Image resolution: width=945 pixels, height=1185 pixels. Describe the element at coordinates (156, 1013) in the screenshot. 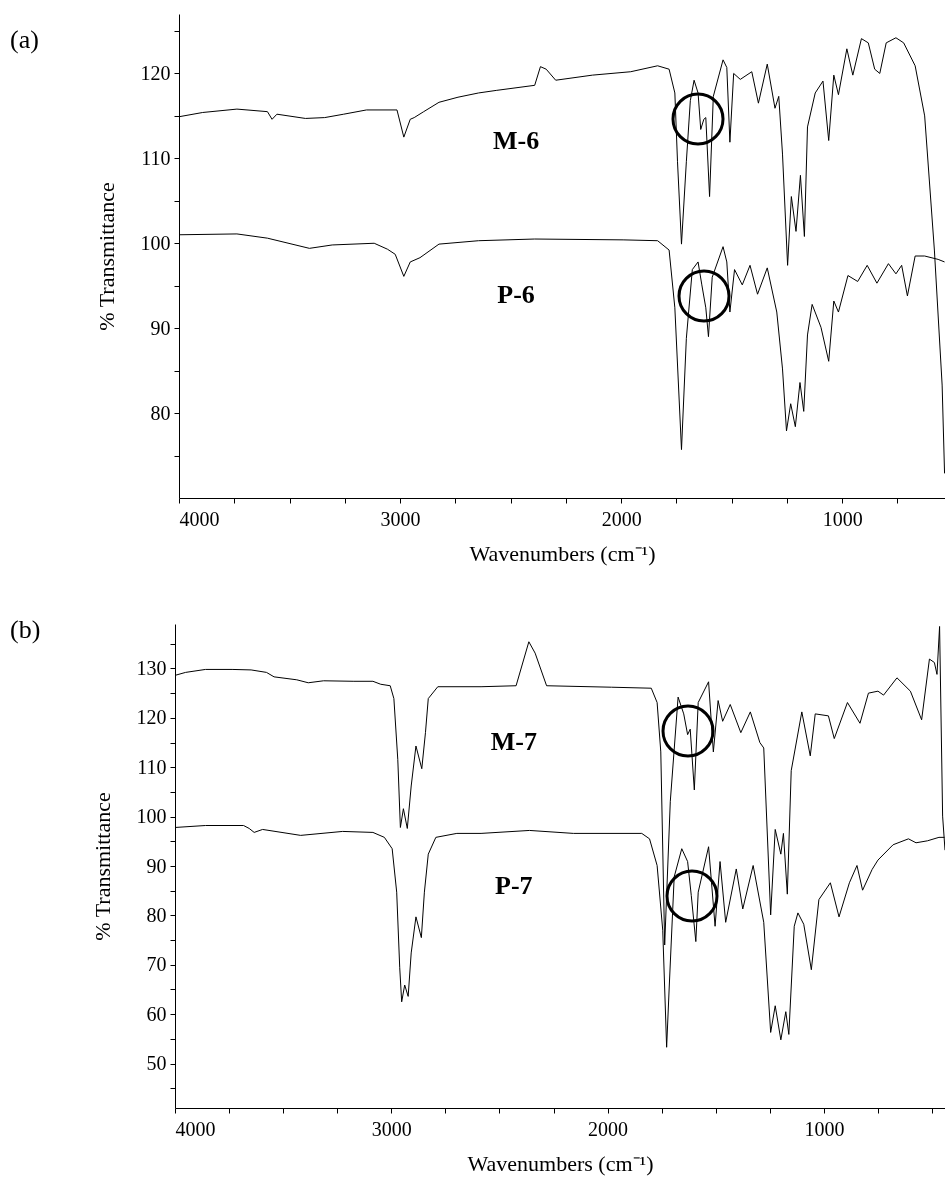

I see `y-tick-label: 60` at that location.